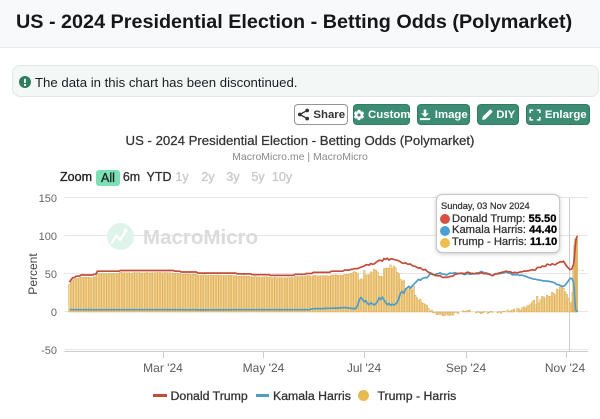 The width and height of the screenshot is (600, 419). I want to click on svg-text: 50, so click(51, 275).